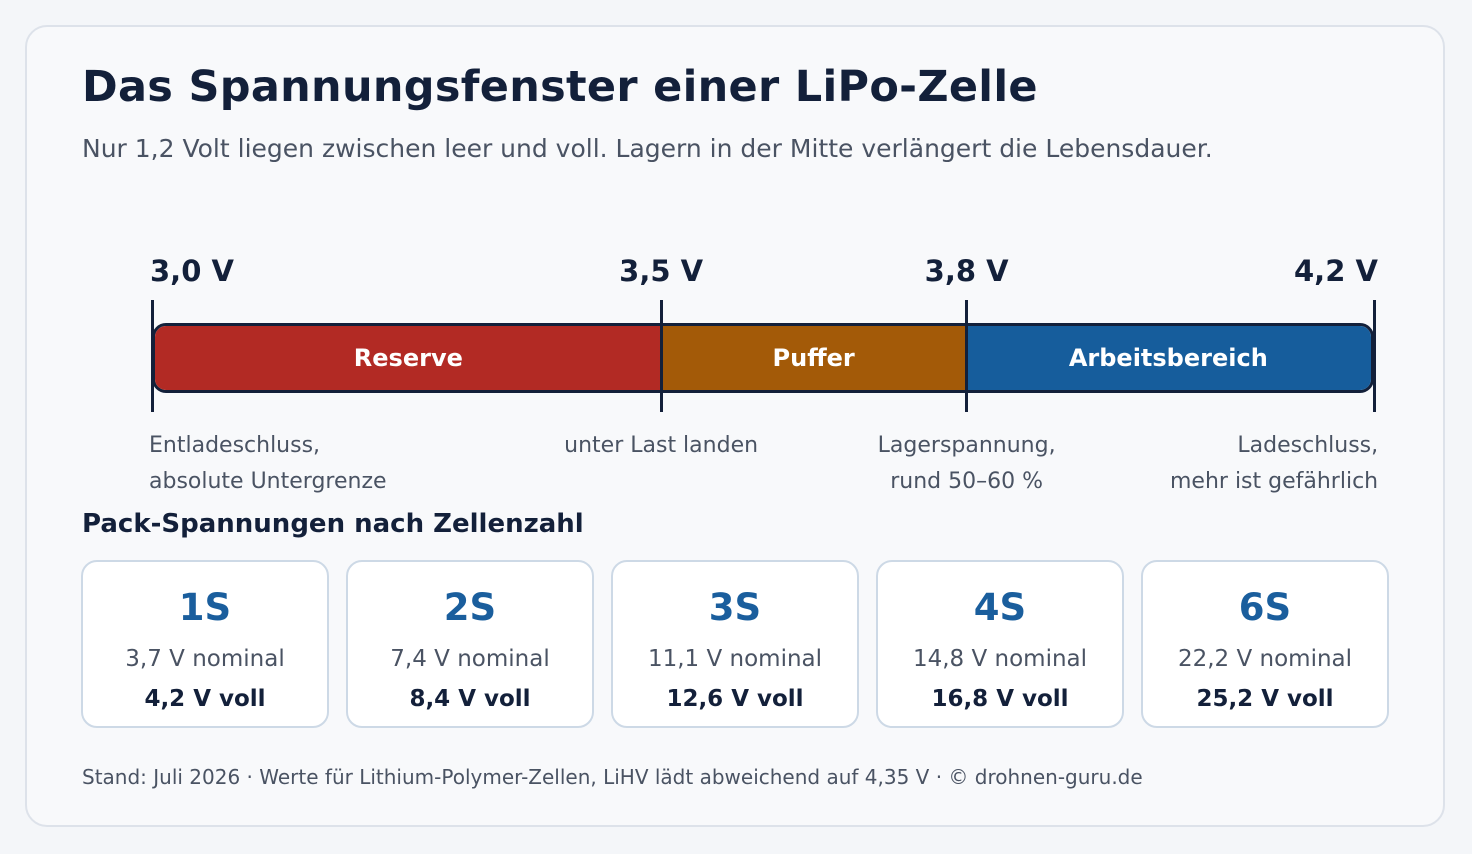 This screenshot has height=854, width=1472. I want to click on description-min: Entladeschluss, absolute Untergrenze, so click(268, 464).